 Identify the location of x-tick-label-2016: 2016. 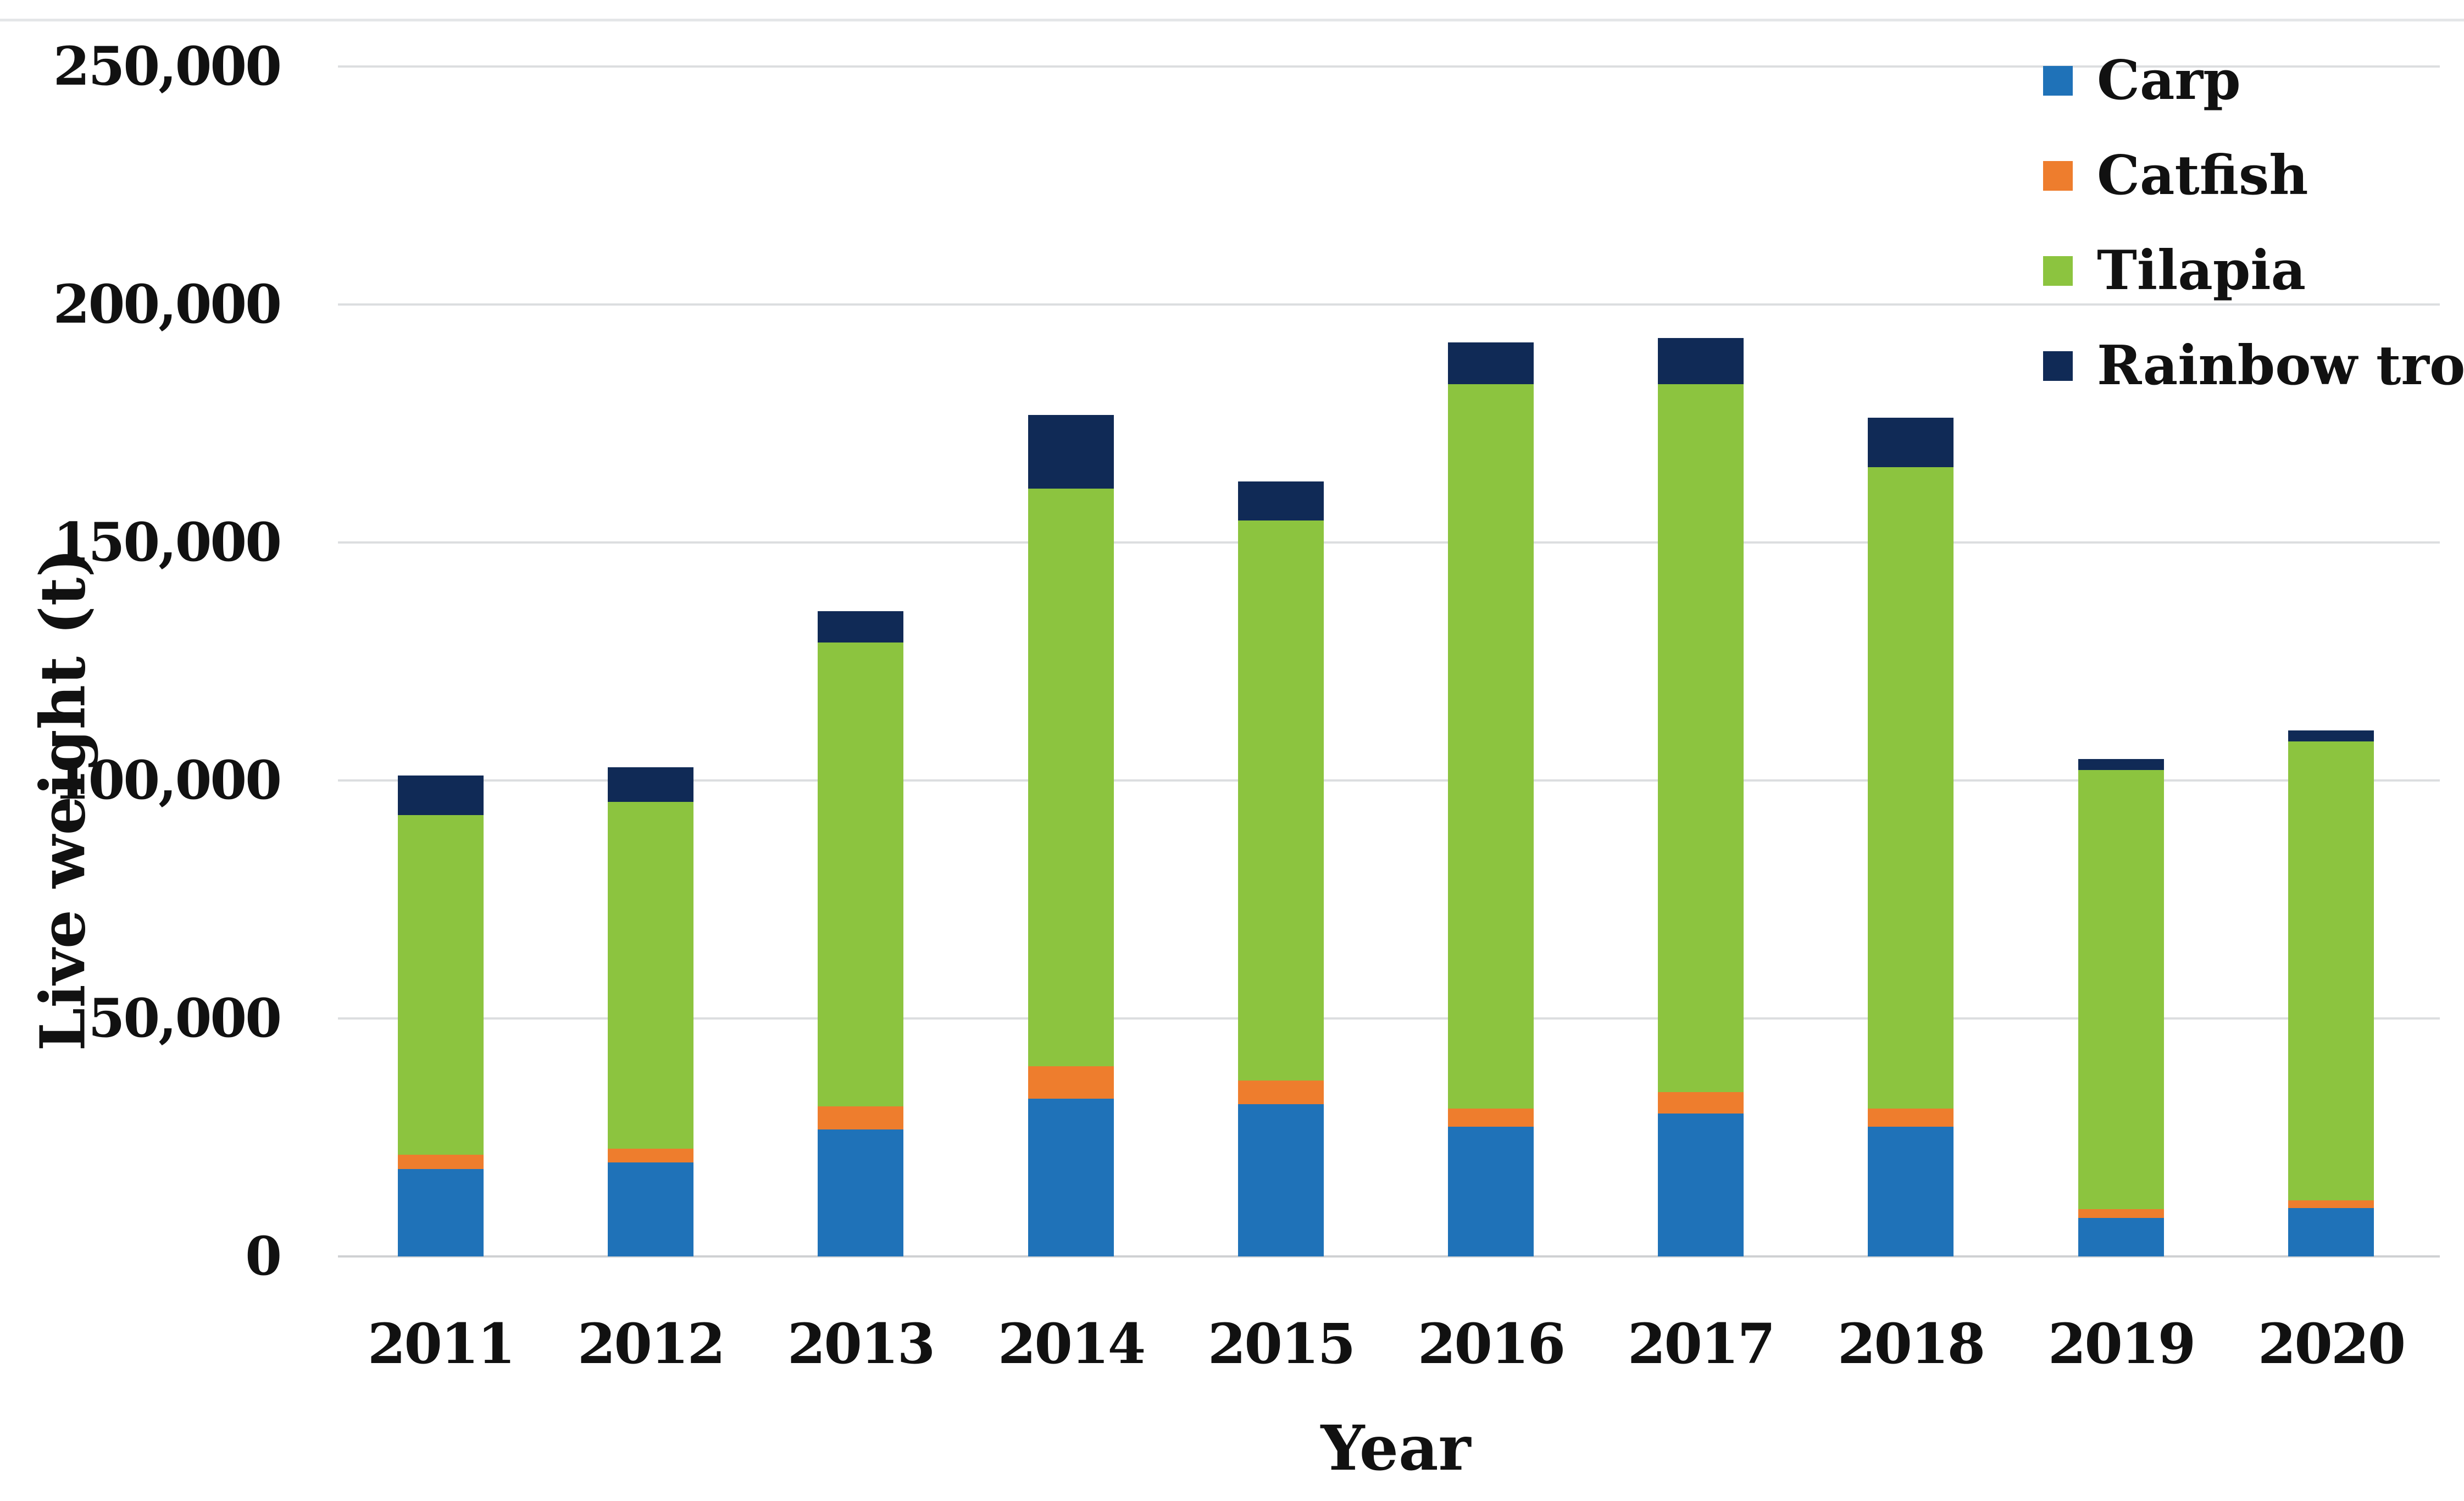
(1491, 1343).